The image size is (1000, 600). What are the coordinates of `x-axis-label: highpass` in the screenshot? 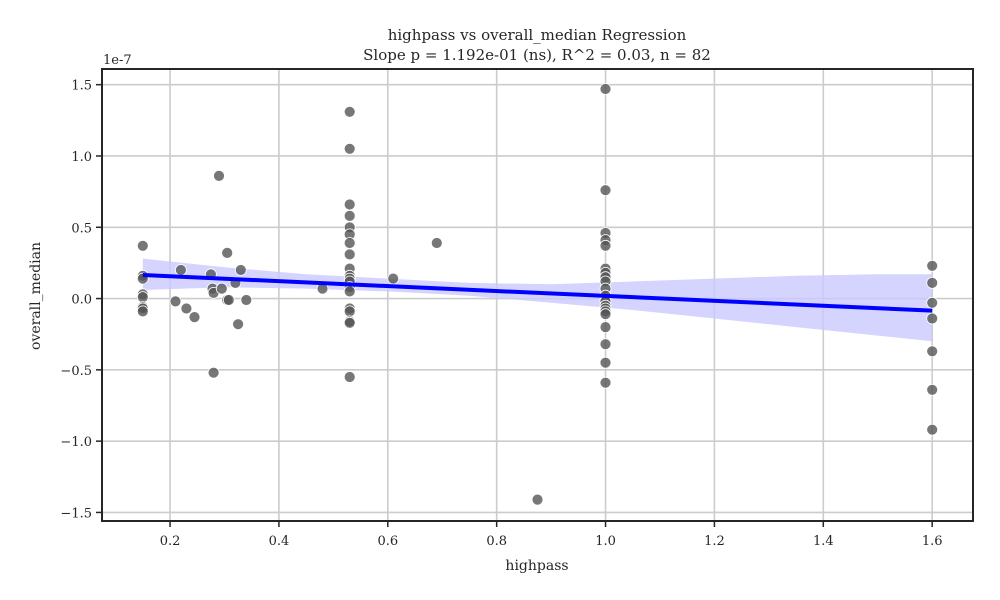 It's located at (536, 566).